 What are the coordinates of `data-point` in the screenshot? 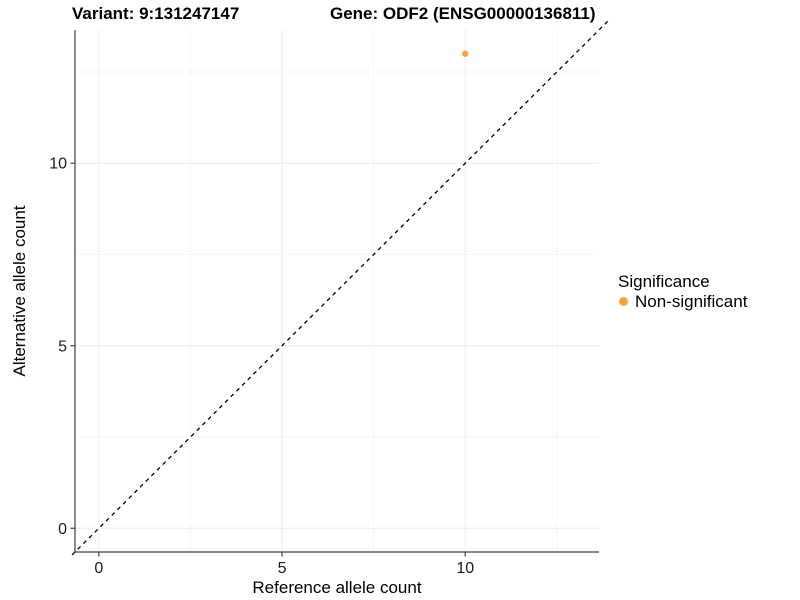 It's located at (465, 53).